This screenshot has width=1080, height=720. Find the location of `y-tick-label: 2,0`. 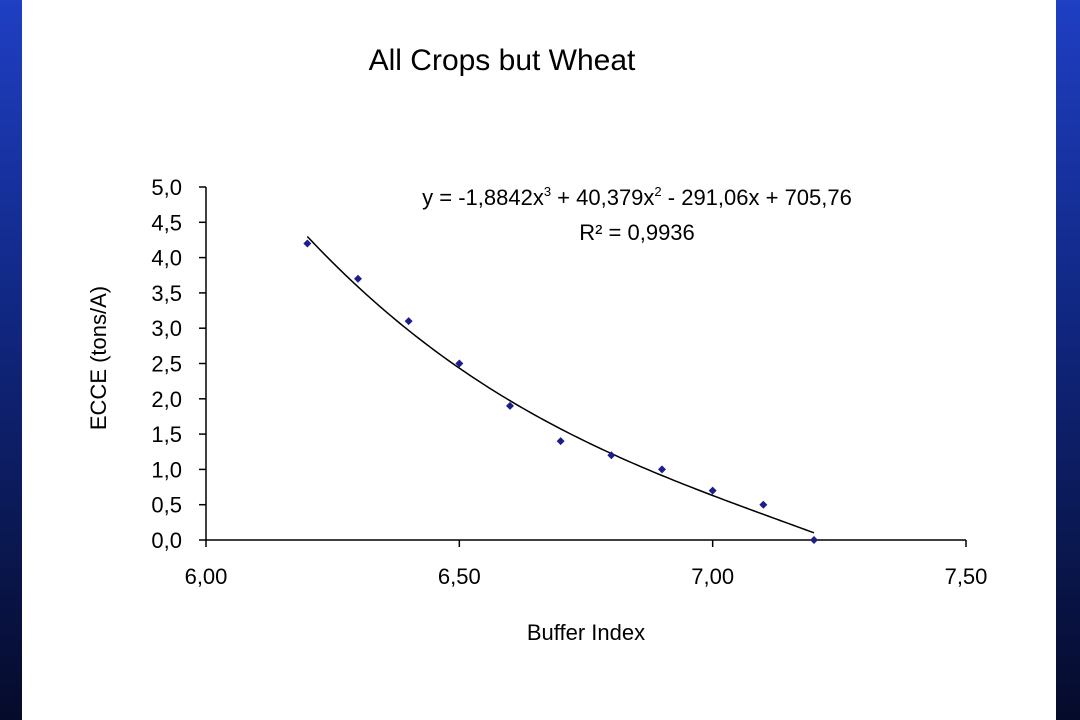

y-tick-label: 2,0 is located at coordinates (166, 399).